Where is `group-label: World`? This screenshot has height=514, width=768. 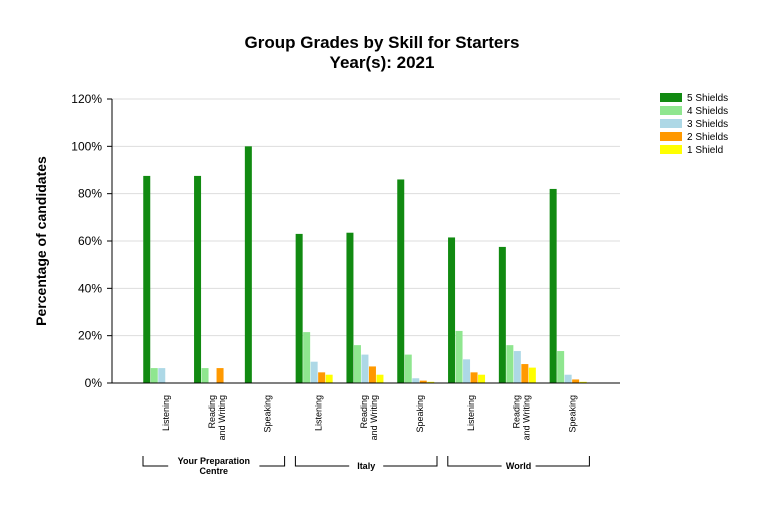
group-label: World is located at coordinates (518, 466).